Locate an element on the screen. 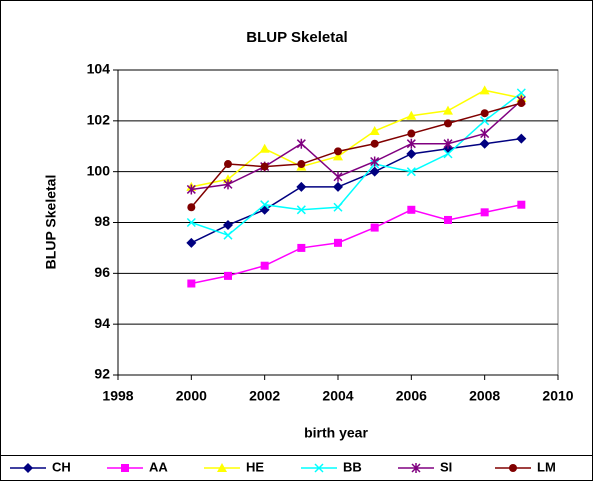  x-axis-label: birth year is located at coordinates (336, 433).